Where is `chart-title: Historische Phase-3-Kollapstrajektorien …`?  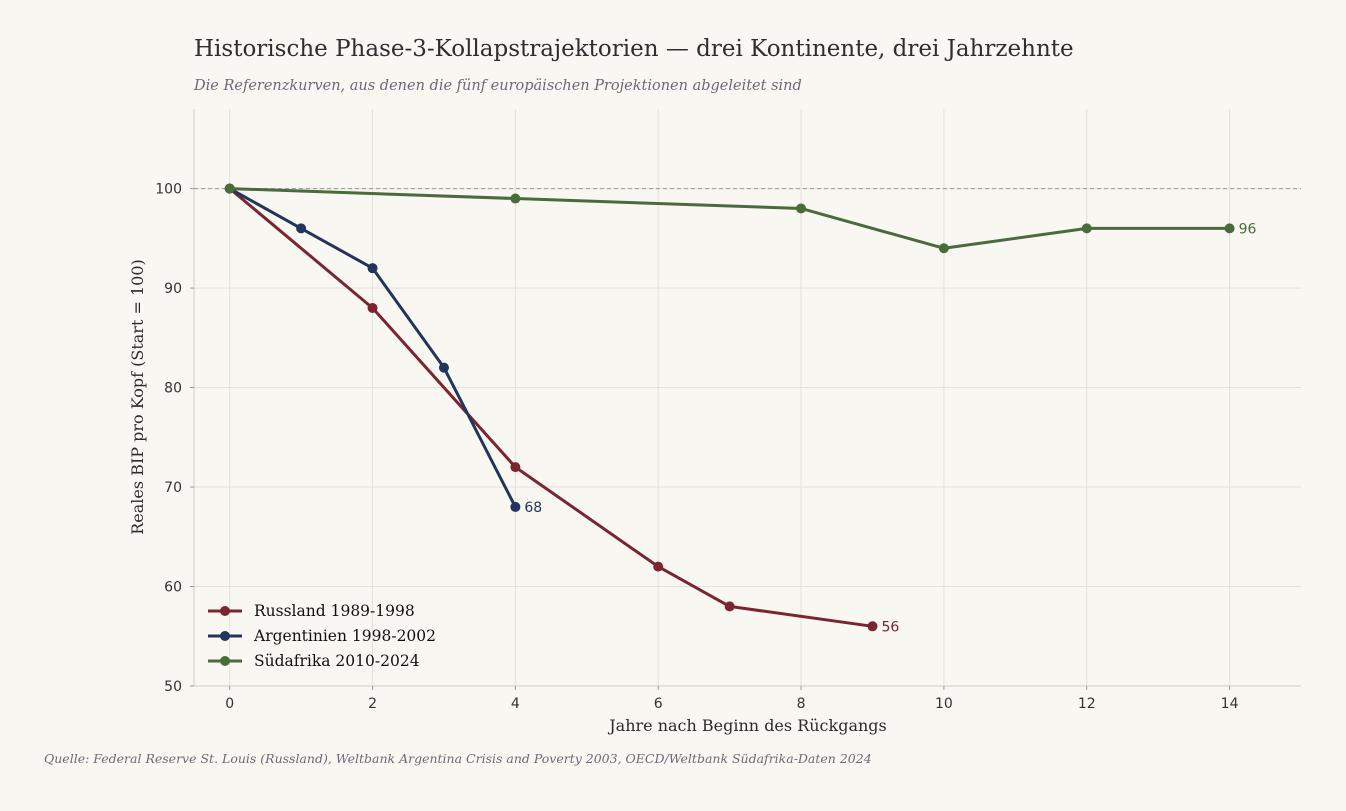 chart-title: Historische Phase-3-Kollapstrajektorien … is located at coordinates (634, 49).